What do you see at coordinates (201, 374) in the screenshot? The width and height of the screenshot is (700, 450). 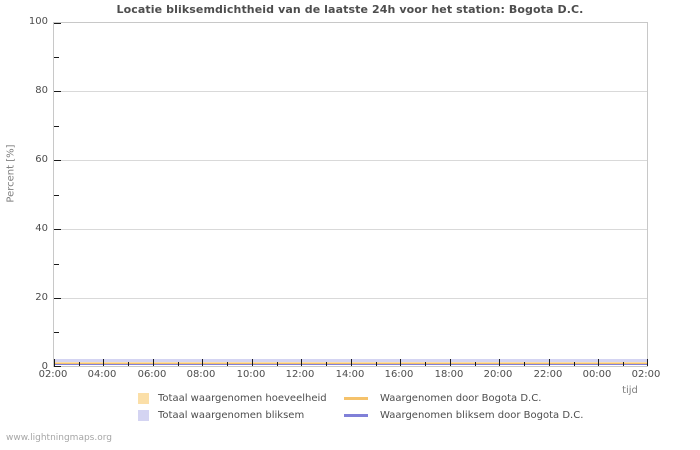 I see `x-tick-label: 08:00` at bounding box center [201, 374].